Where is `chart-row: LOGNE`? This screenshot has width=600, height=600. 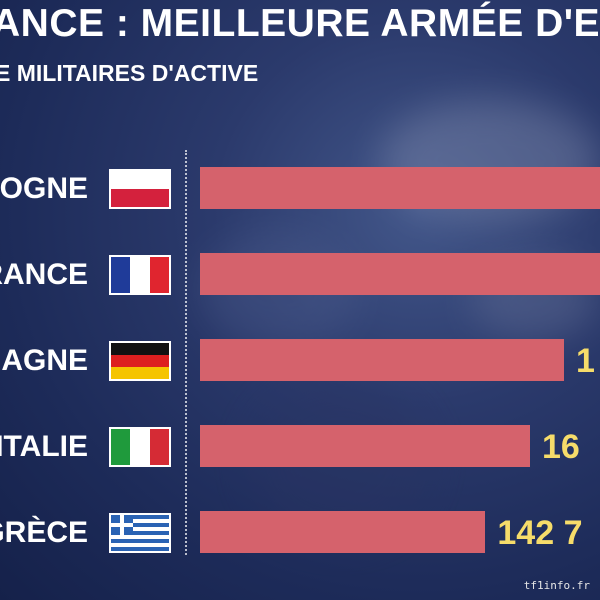 chart-row: LOGNE is located at coordinates (300, 189).